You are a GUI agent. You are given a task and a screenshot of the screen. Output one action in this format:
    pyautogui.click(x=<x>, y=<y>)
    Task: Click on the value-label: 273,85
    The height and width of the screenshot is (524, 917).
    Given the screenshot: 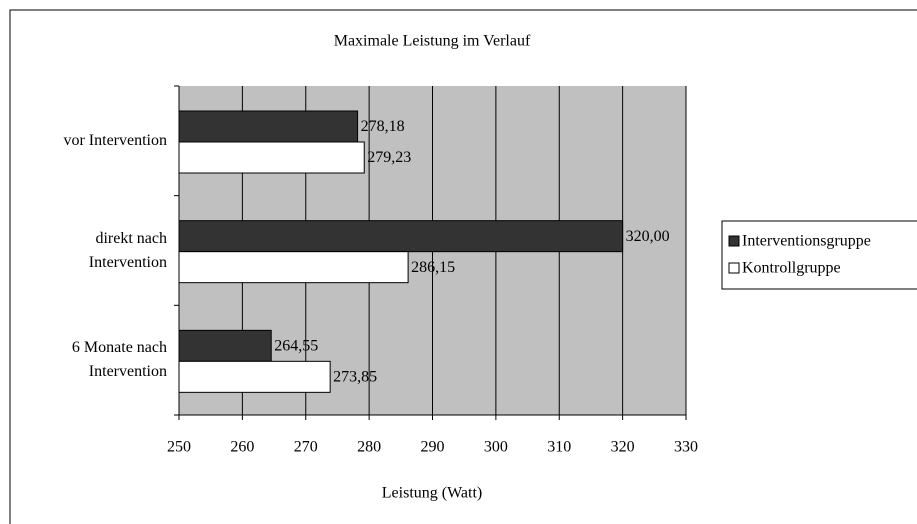 What is the action you would take?
    pyautogui.click(x=355, y=377)
    